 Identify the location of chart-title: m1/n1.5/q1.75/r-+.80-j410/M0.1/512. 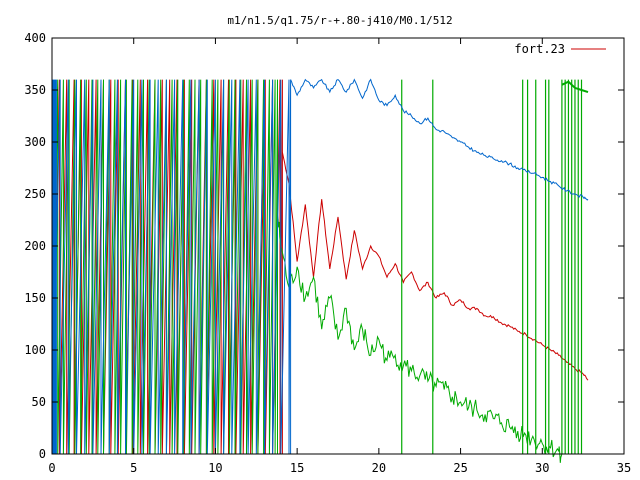
(339, 20).